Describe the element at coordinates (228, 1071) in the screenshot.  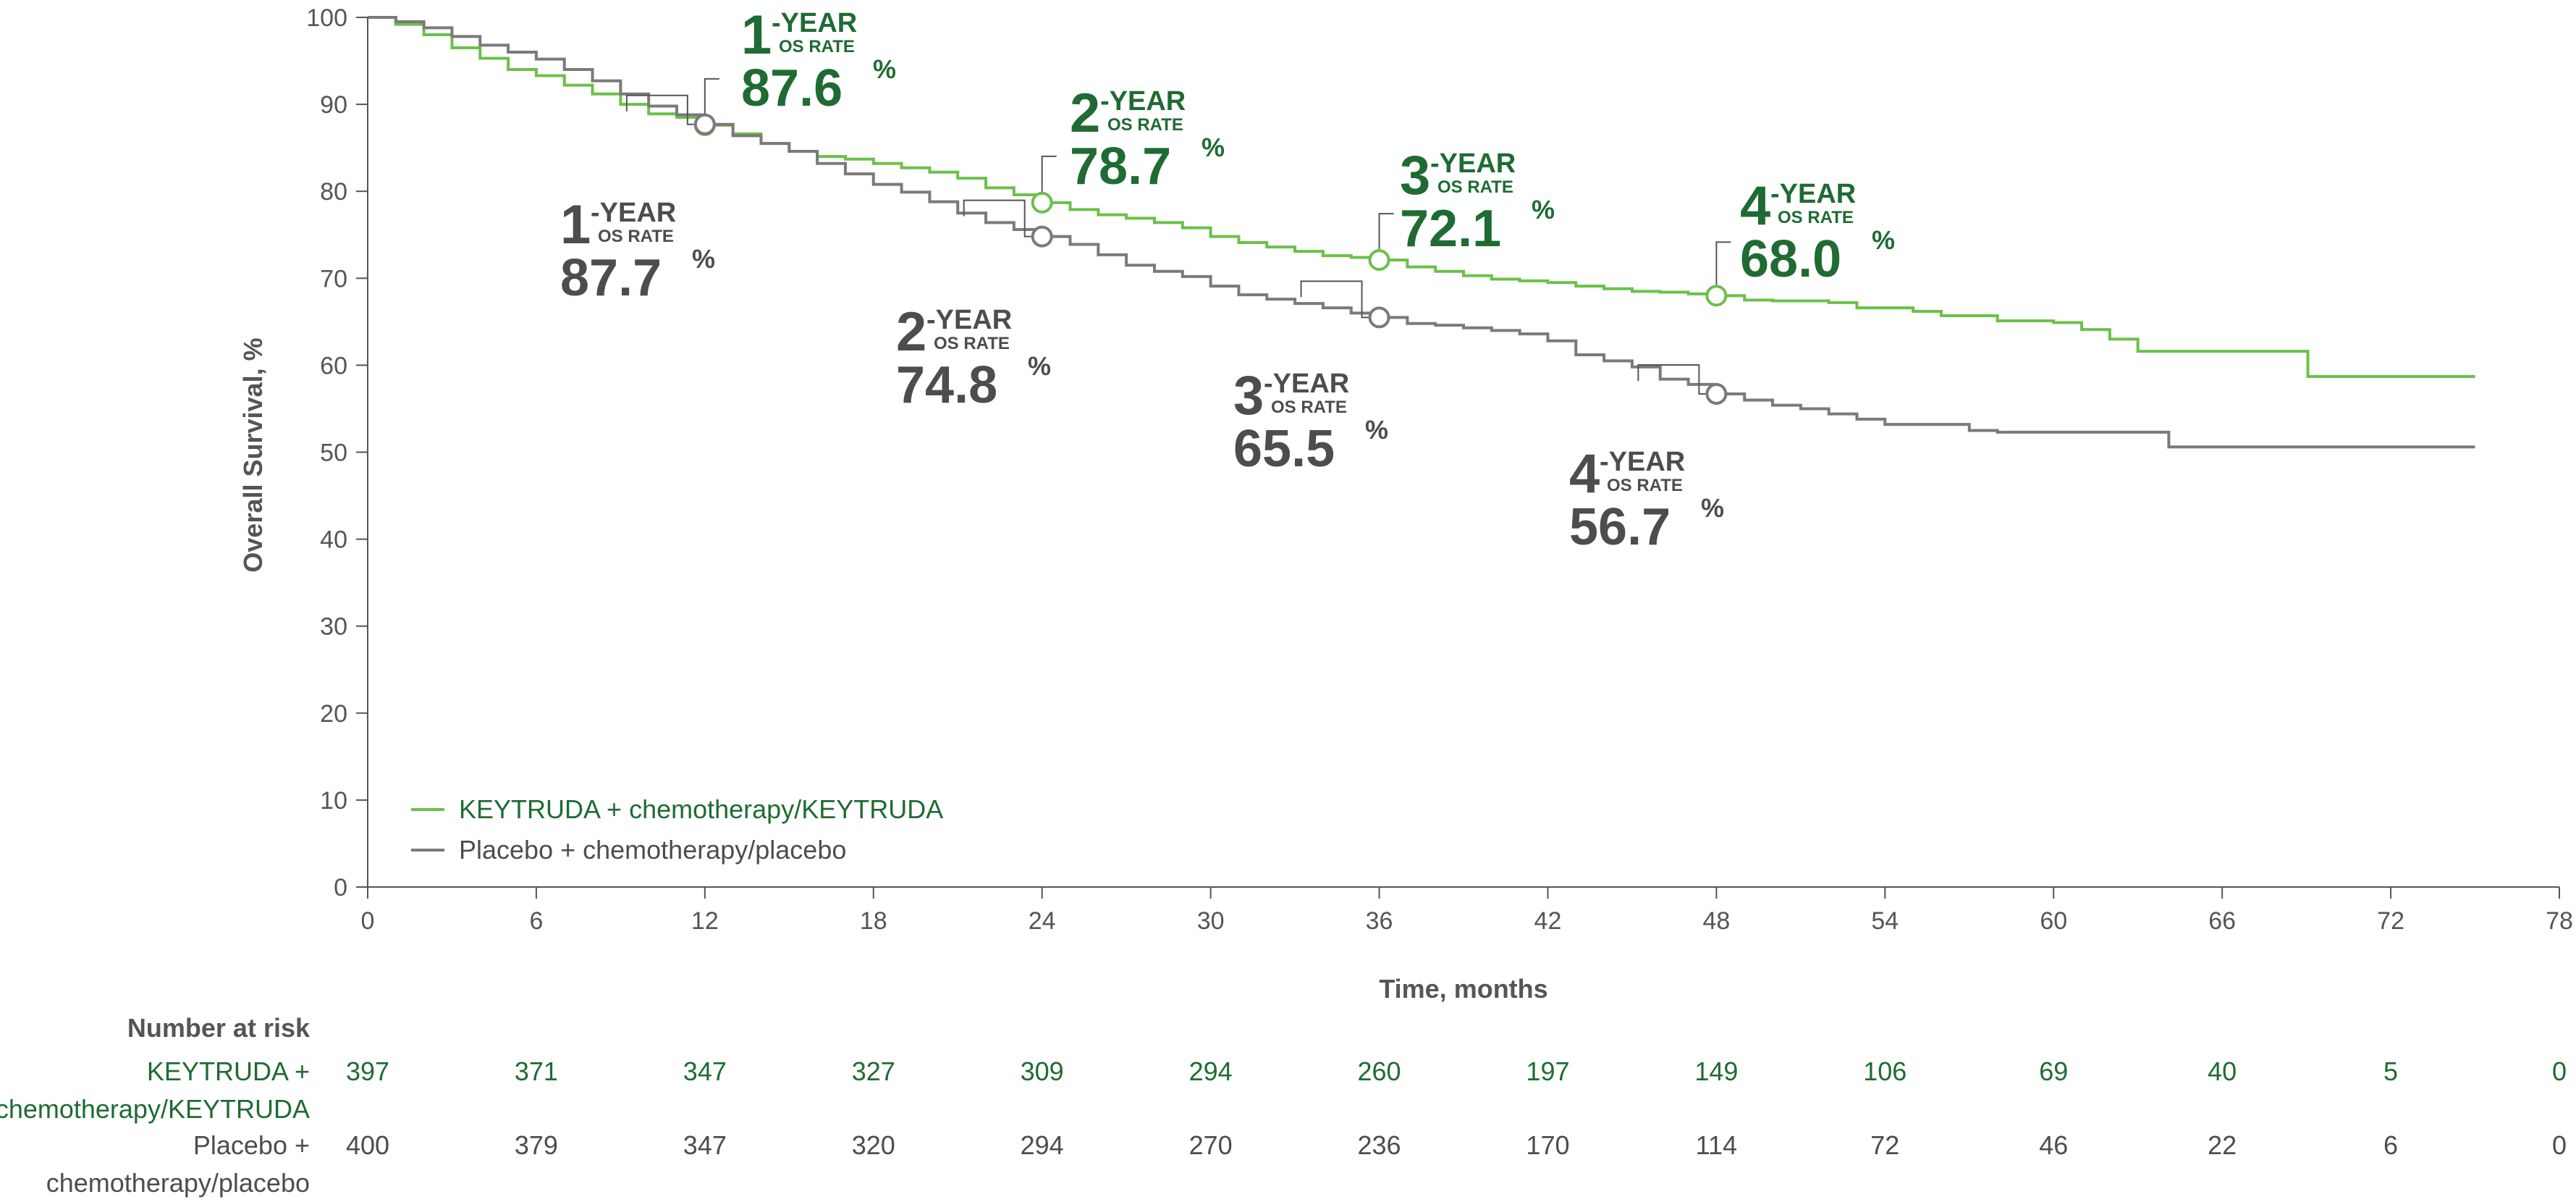
I see `risk-row-label-keytruda: KEYTRUDA +` at that location.